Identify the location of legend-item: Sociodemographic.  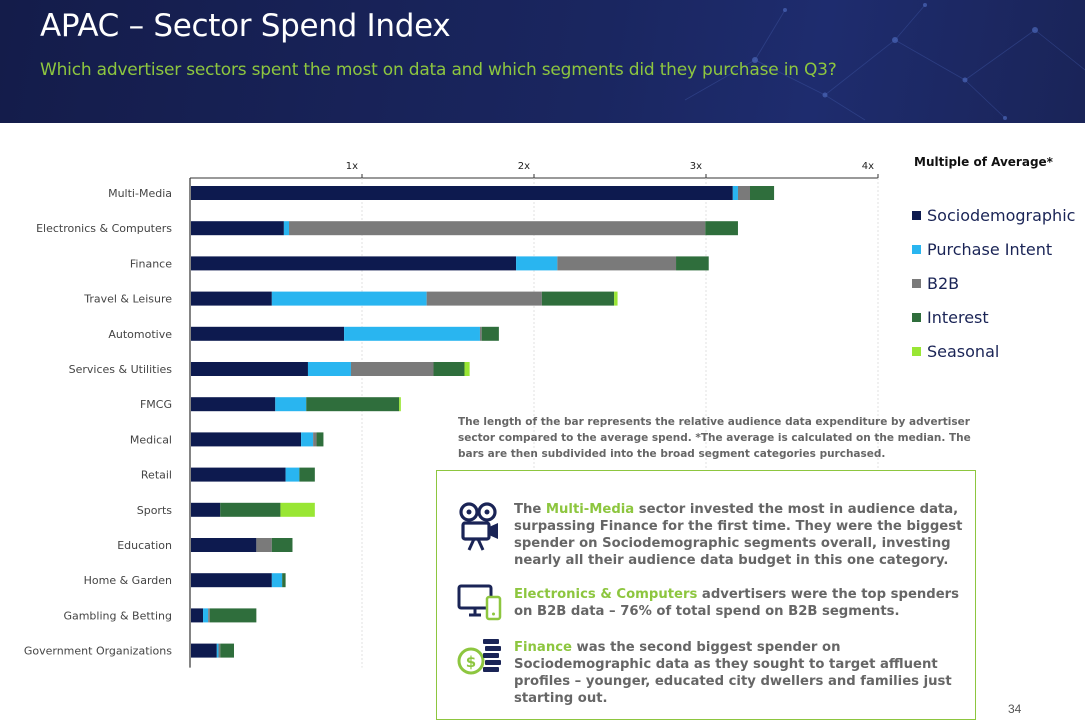
(993, 215).